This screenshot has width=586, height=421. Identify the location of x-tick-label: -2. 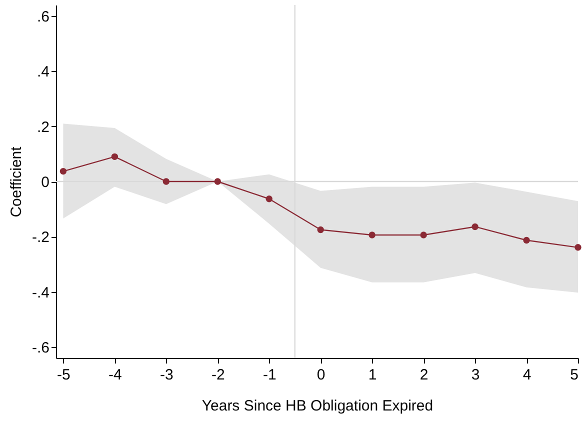
(218, 375).